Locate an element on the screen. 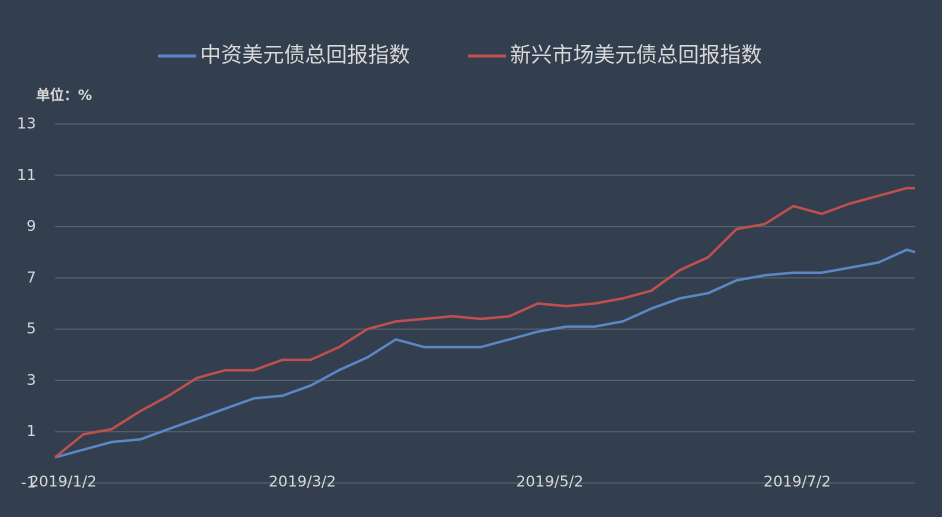 The height and width of the screenshot is (517, 942). x-tick-label: 2019/7/2 is located at coordinates (797, 482).